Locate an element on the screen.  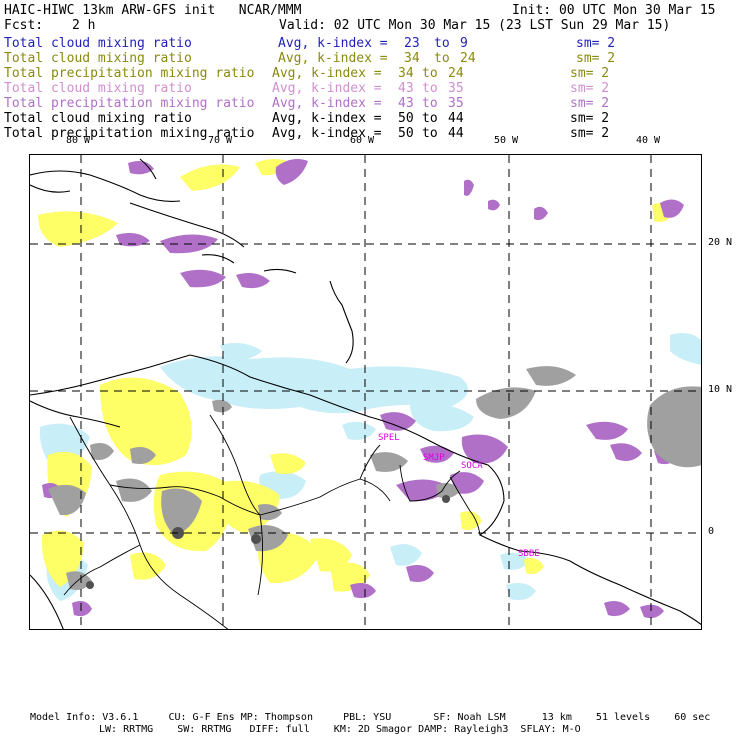
field-1-to: to is located at coordinates (442, 58).